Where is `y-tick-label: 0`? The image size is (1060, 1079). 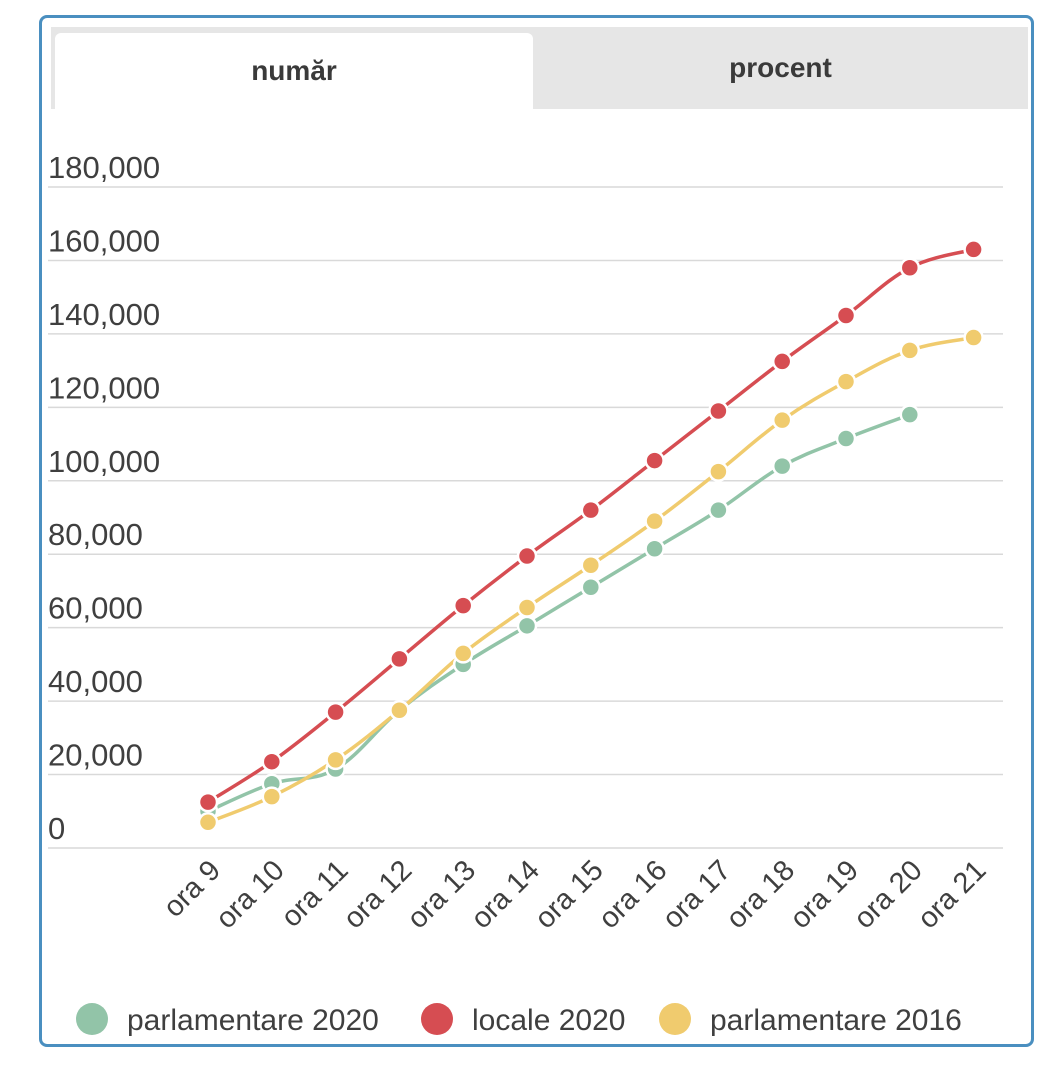 y-tick-label: 0 is located at coordinates (56, 828).